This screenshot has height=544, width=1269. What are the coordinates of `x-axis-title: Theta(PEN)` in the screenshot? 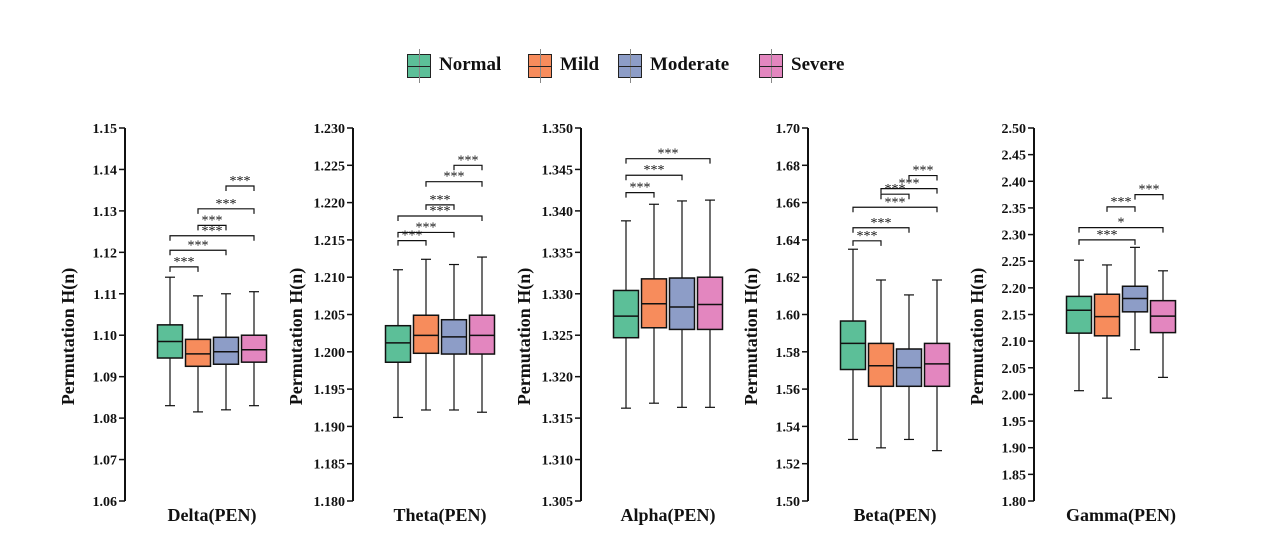 It's located at (440, 515).